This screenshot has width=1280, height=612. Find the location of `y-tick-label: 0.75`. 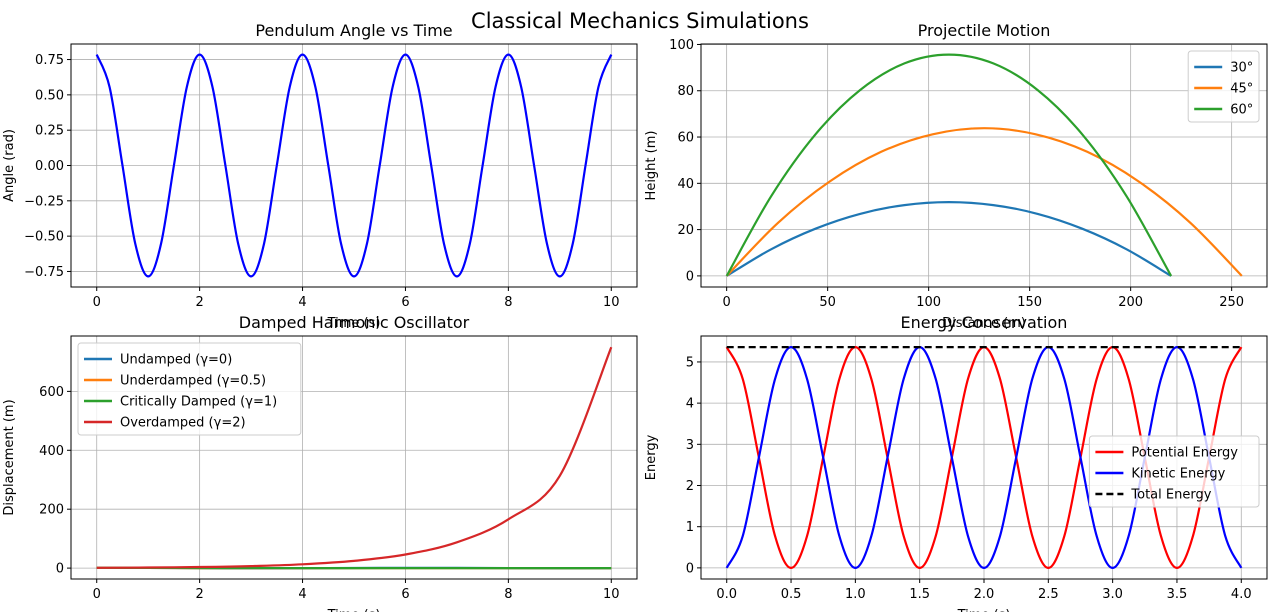

y-tick-label: 0.75 is located at coordinates (49, 60).